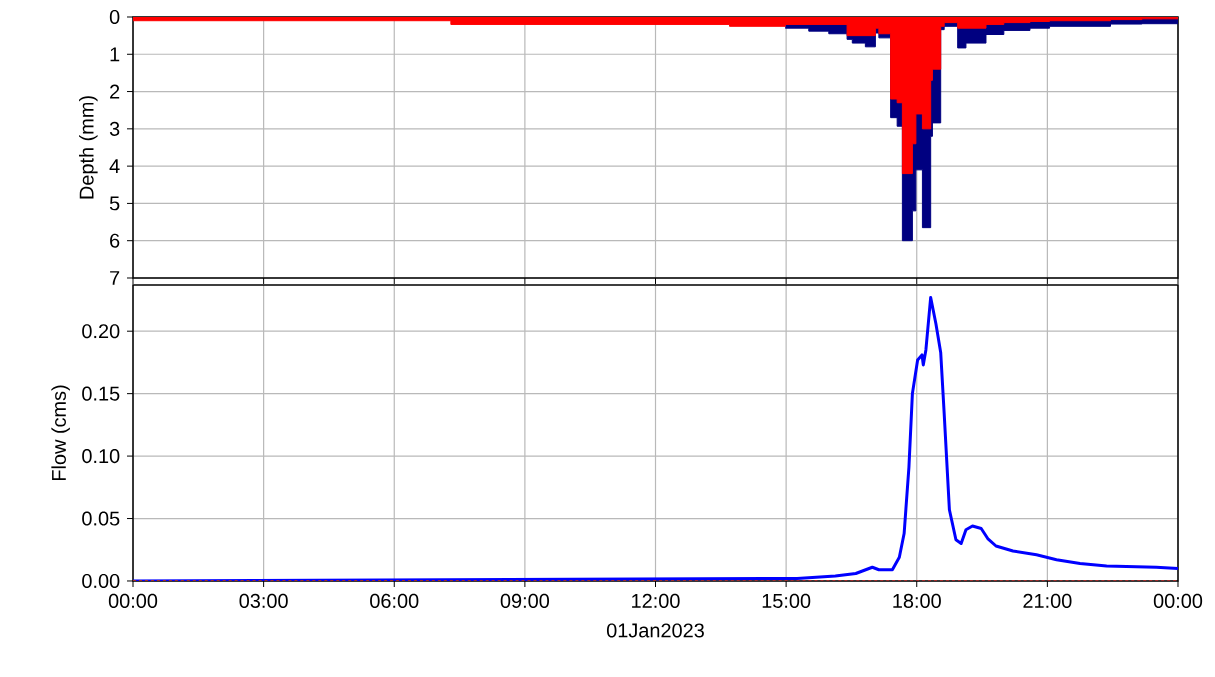 The width and height of the screenshot is (1215, 677). I want to click on x-tick-label: 03:00, so click(263, 600).